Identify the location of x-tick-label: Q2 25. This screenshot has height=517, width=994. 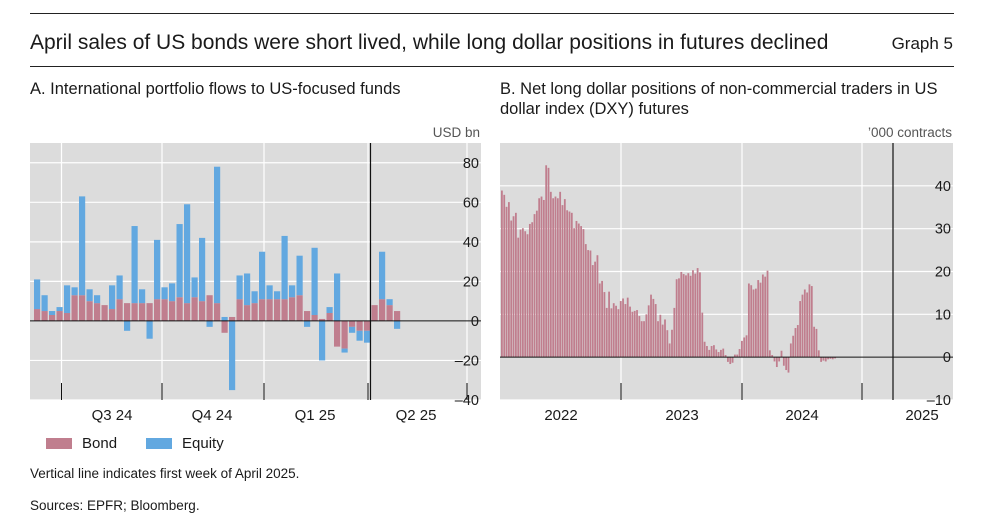
(416, 415).